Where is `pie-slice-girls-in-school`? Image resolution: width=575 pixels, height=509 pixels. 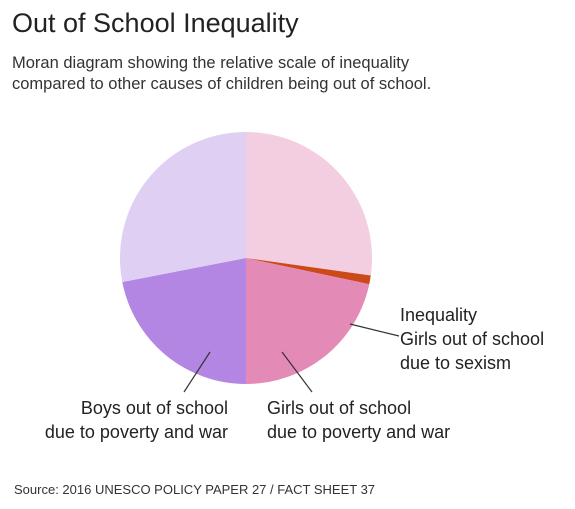 pie-slice-girls-in-school is located at coordinates (309, 204).